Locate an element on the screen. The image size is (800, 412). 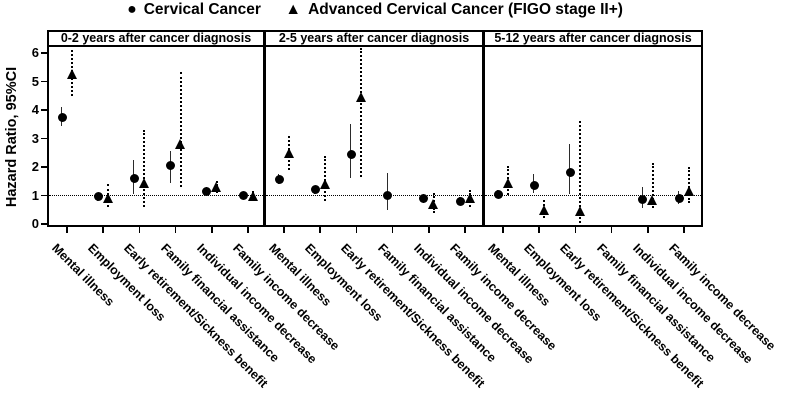
panel-2-5-years: 2-5 years after cancer diagnosis is located at coordinates (375, 128).